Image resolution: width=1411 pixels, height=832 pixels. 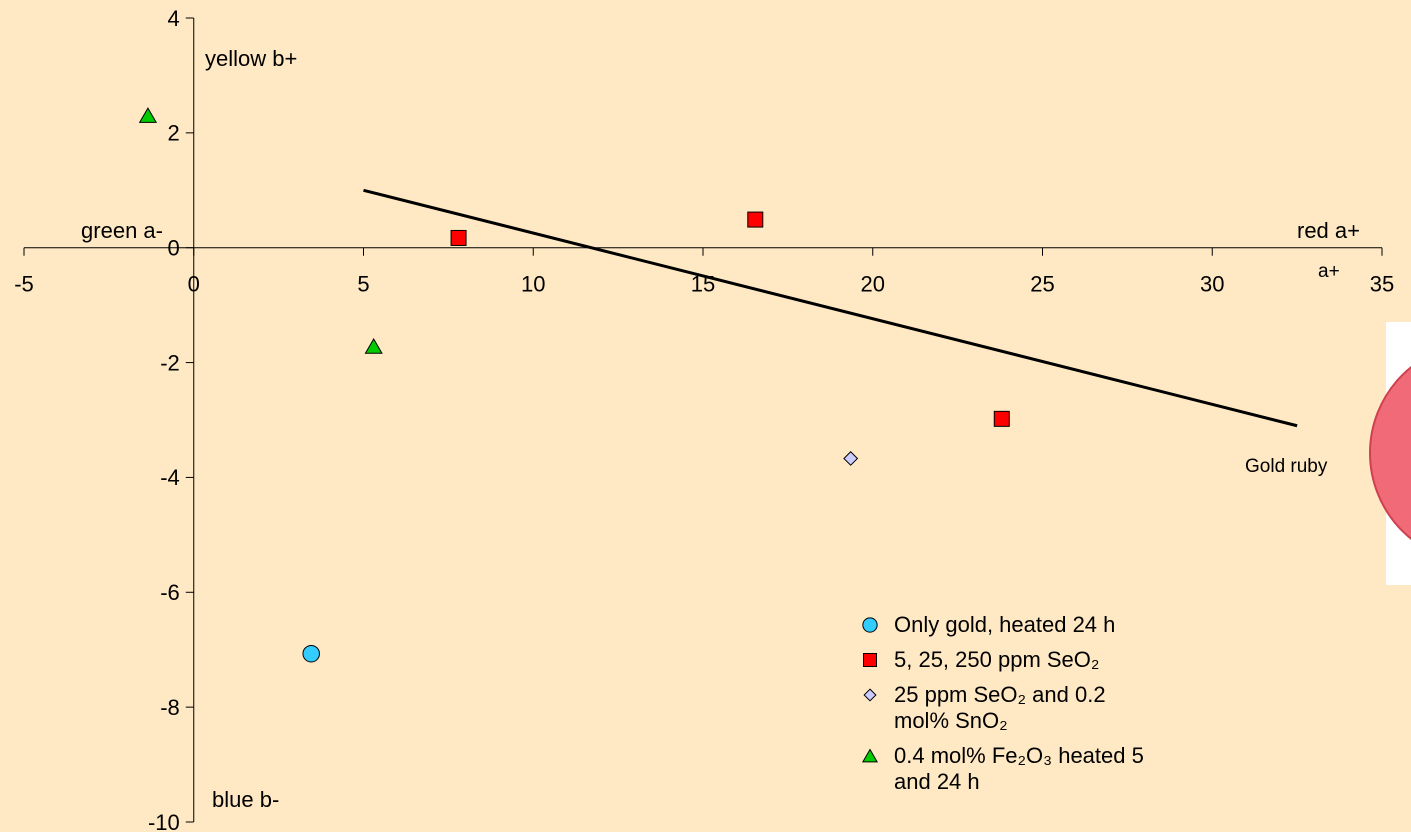 What do you see at coordinates (174, 18) in the screenshot?
I see `y-tick-label: 4` at bounding box center [174, 18].